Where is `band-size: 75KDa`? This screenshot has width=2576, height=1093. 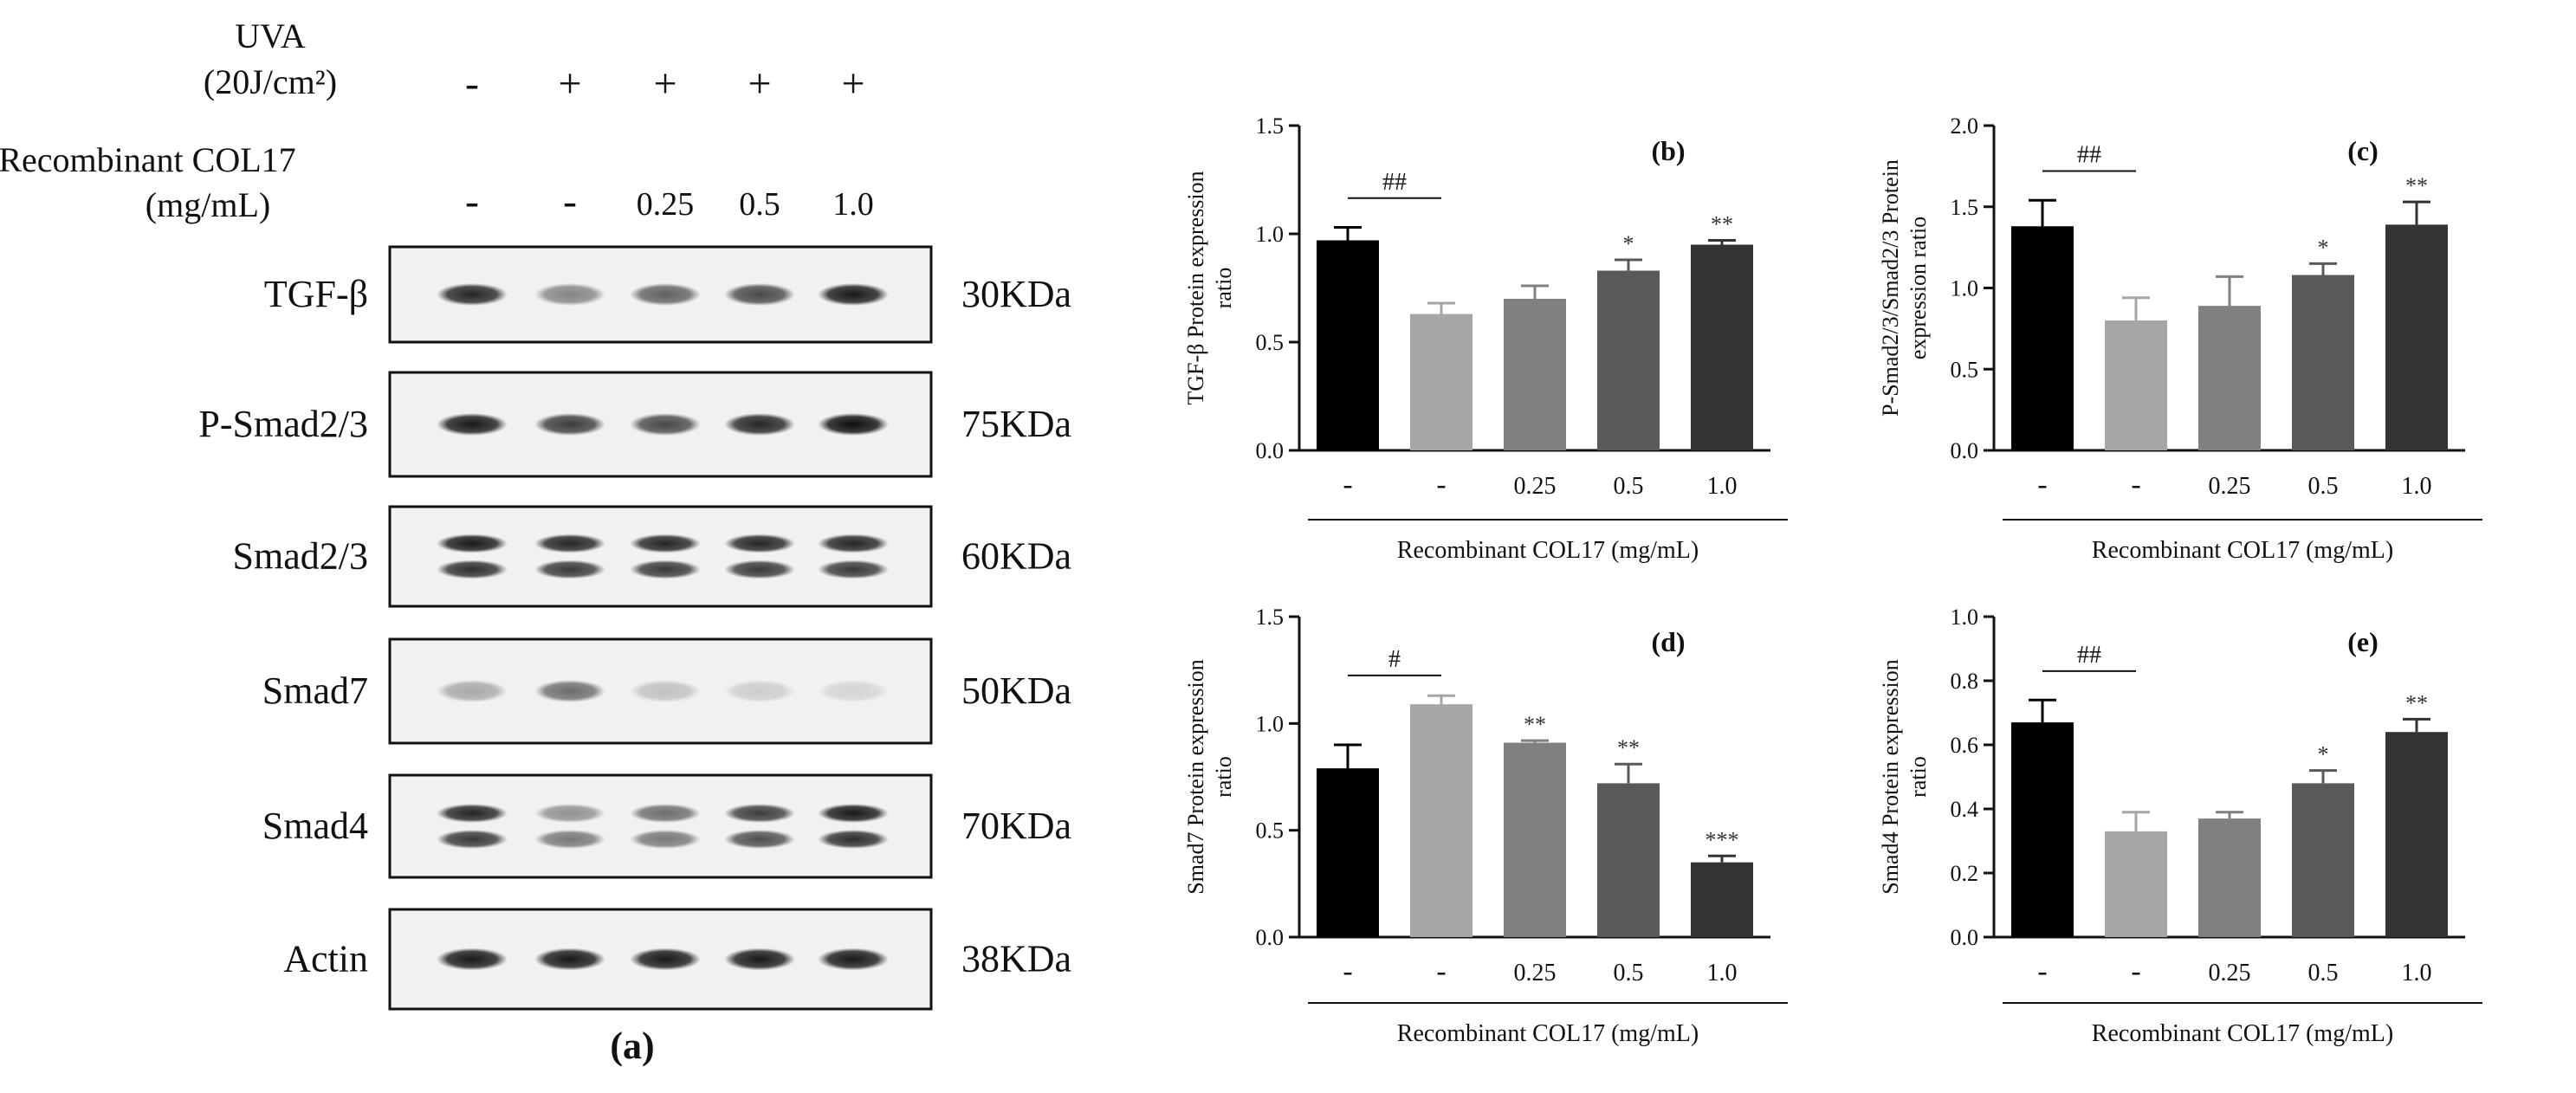 band-size: 75KDa is located at coordinates (1016, 424).